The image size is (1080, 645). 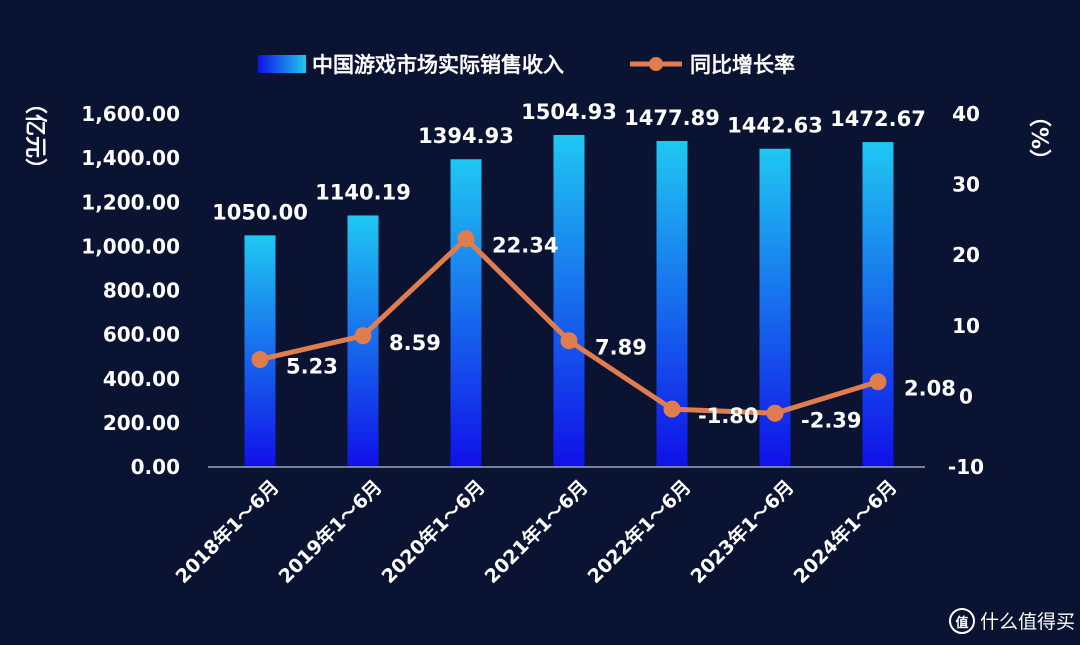 What do you see at coordinates (966, 467) in the screenshot?
I see `right-tick-label: -10` at bounding box center [966, 467].